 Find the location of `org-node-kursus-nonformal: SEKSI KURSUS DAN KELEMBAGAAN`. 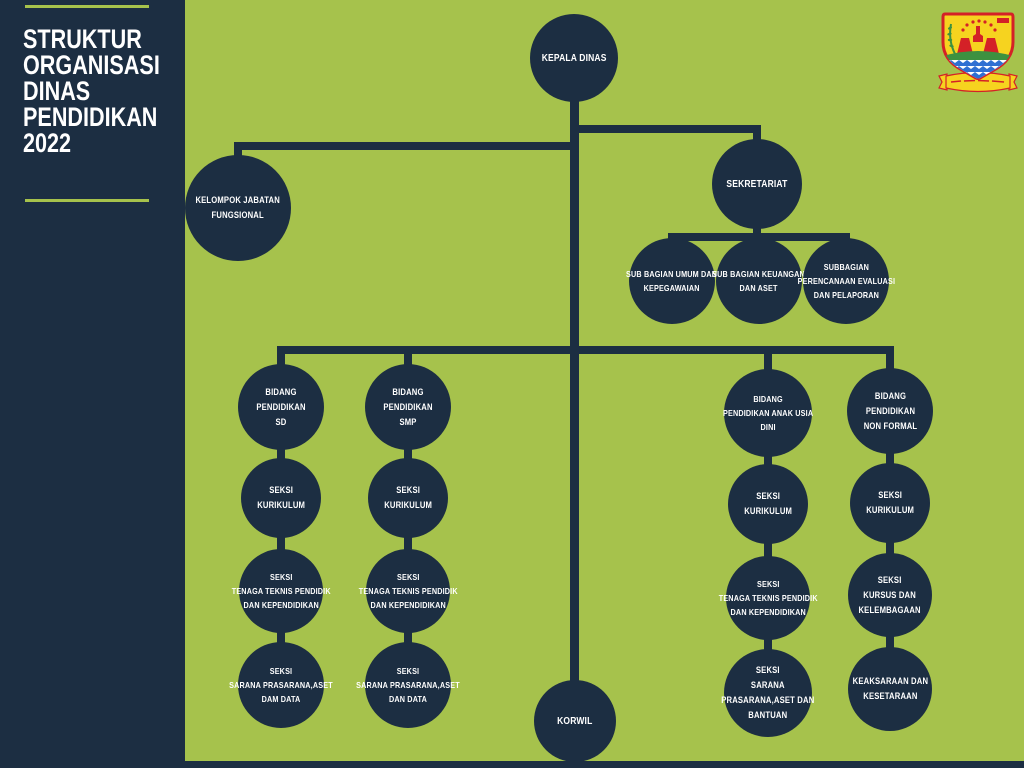

org-node-kursus-nonformal: SEKSI KURSUS DAN KELEMBAGAAN is located at coordinates (890, 595).